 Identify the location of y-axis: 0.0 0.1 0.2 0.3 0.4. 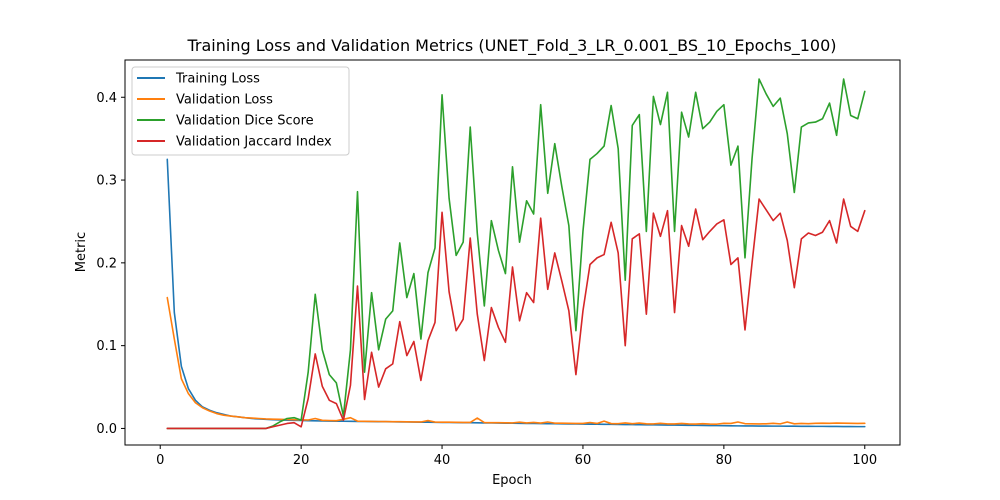
(110, 264).